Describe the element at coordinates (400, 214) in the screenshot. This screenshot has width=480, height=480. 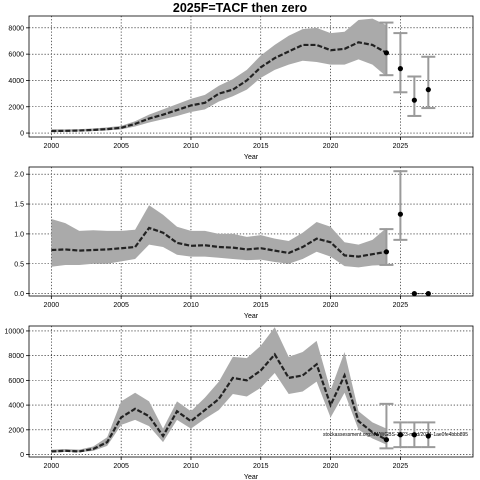
I see `panel-2-proj-point-2025` at that location.